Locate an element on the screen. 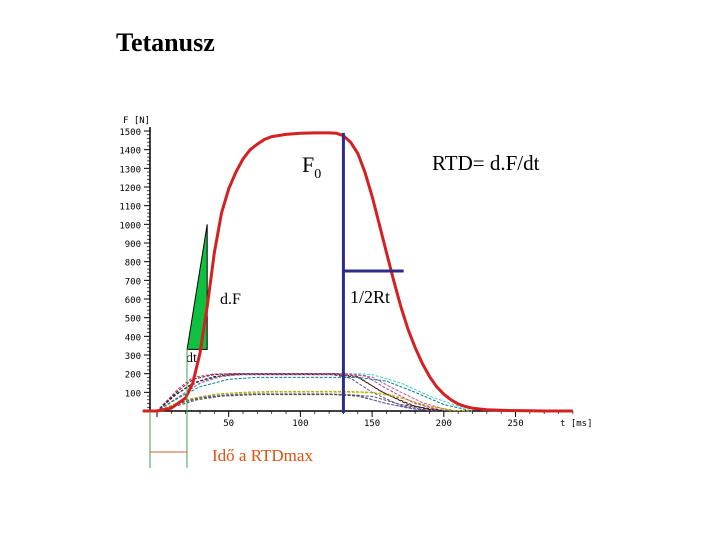 The height and width of the screenshot is (540, 720). y-tick-label: 400 is located at coordinates (133, 338).